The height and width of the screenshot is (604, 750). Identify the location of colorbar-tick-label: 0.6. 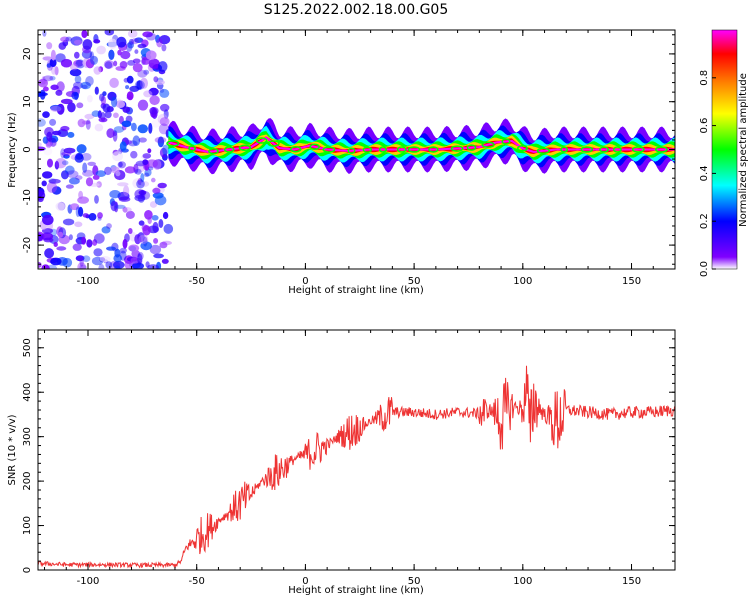
(704, 126).